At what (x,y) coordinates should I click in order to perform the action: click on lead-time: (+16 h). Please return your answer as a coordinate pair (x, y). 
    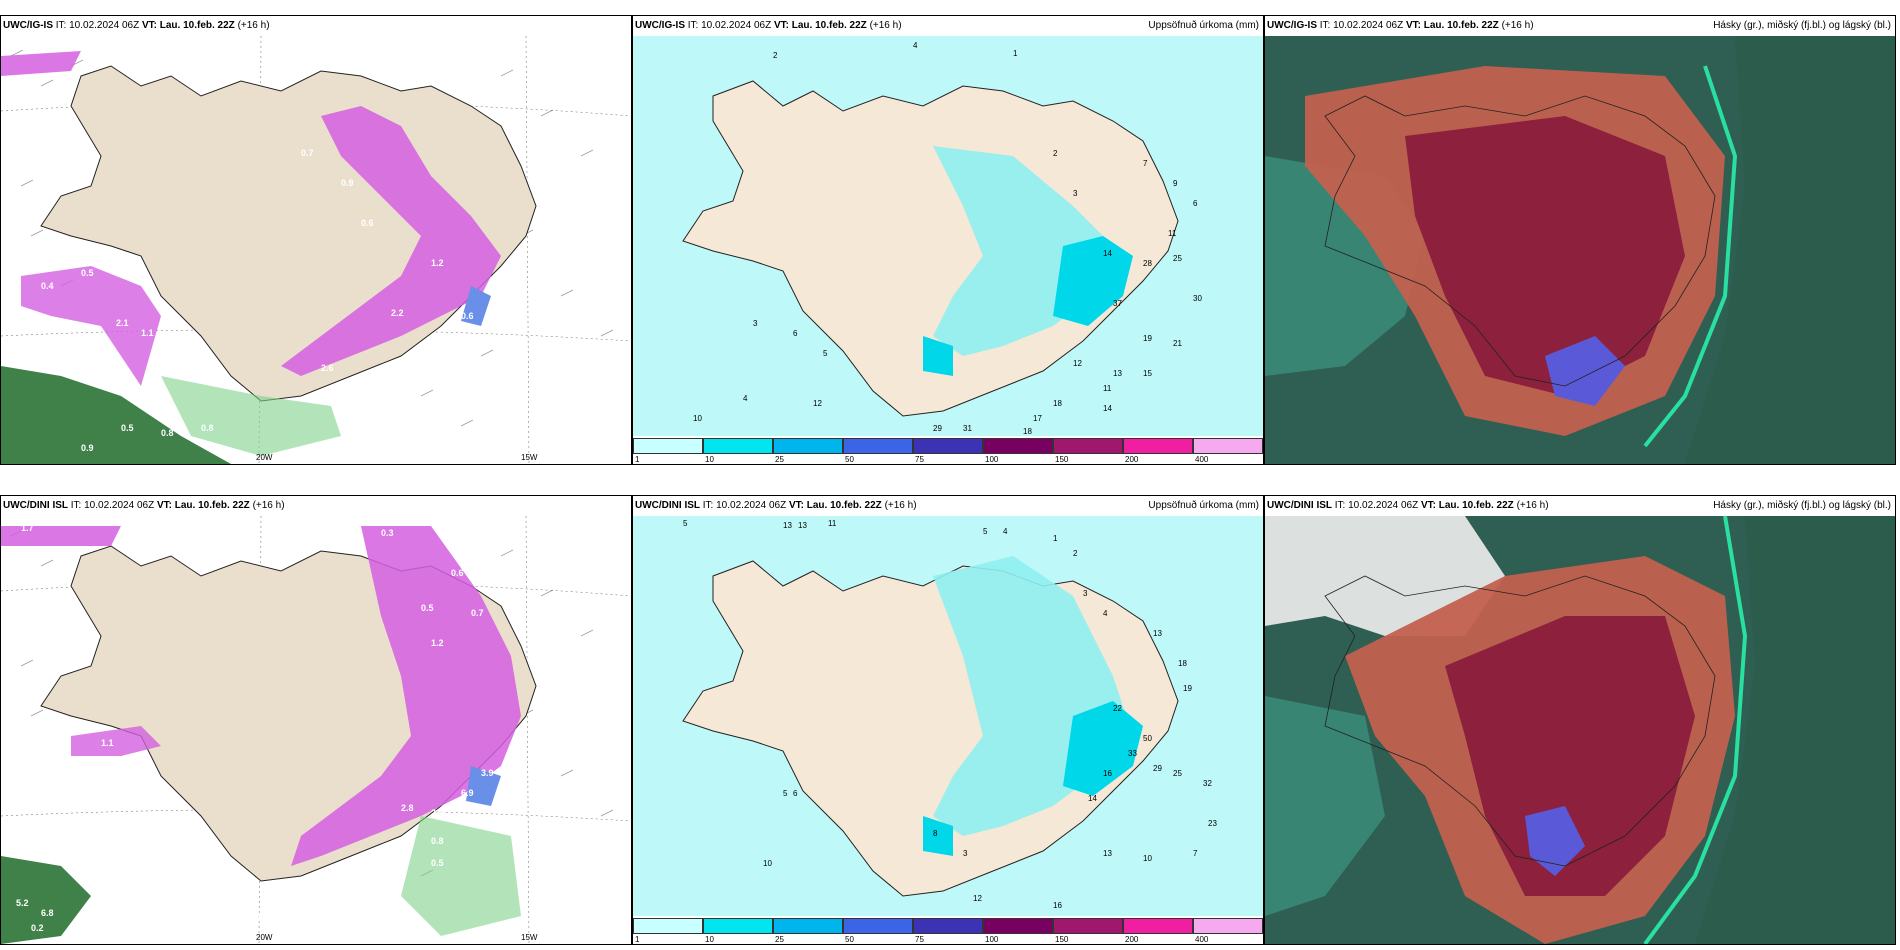
    Looking at the image, I should click on (900, 505).